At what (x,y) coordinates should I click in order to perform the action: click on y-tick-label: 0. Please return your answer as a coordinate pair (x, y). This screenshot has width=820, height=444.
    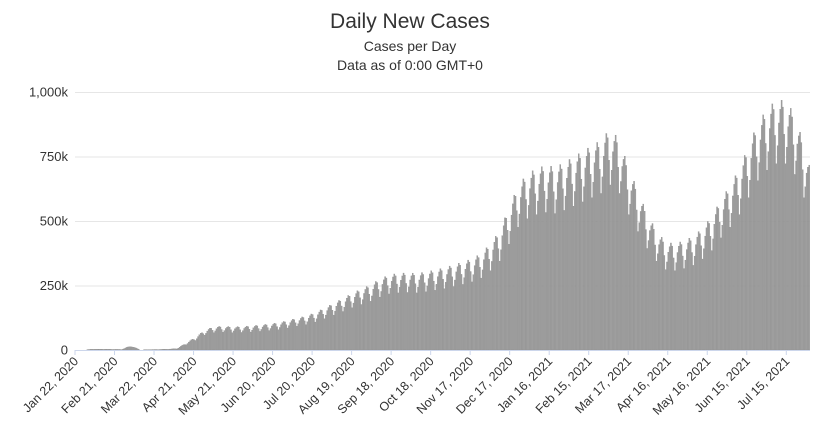
    Looking at the image, I should click on (64, 350).